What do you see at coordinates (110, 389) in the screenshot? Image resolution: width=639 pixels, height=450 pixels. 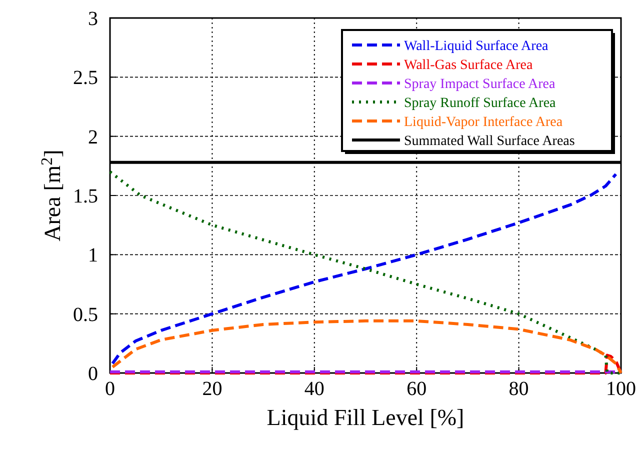 I see `x-tick-label: 0` at bounding box center [110, 389].